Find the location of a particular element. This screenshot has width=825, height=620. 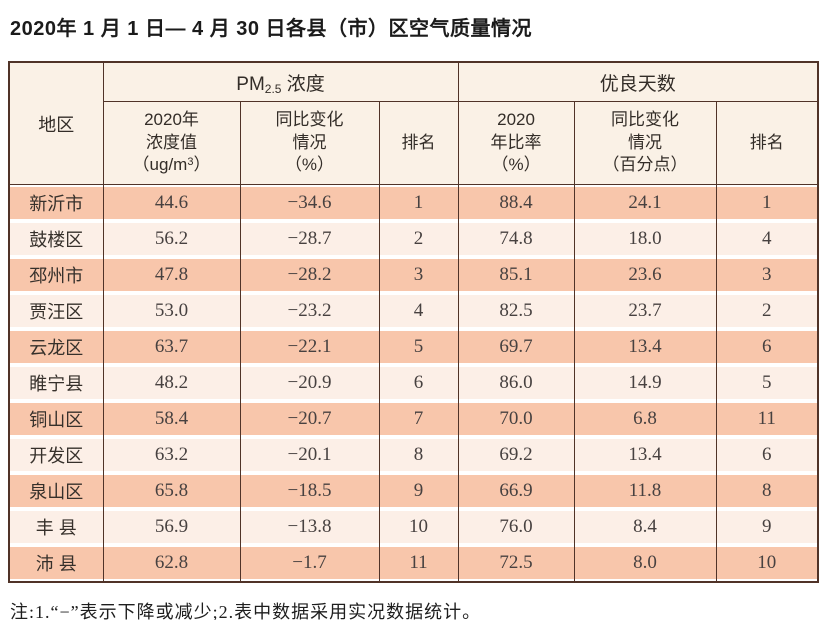

cell-good-change: 13.4 is located at coordinates (645, 455).